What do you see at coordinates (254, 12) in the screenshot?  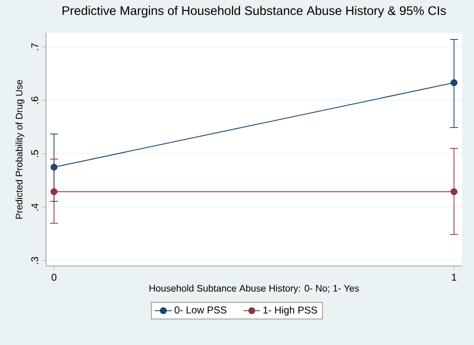 I see `chart-title: Predictive Margins of Household Substance Abuse History & 95% CIs` at bounding box center [254, 12].